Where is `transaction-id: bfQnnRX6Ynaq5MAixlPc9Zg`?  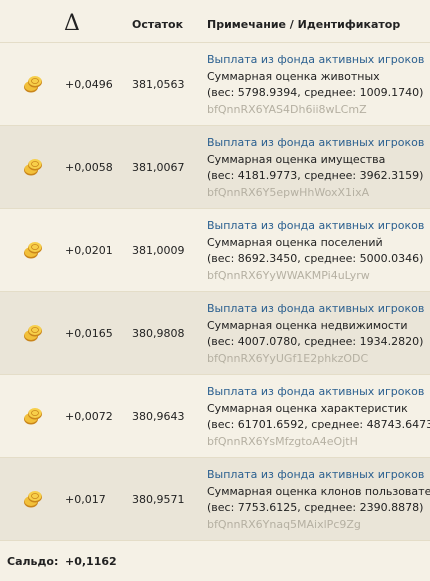
transaction-id: bfQnnRX6Ynaq5MAixlPc9Zg is located at coordinates (284, 524).